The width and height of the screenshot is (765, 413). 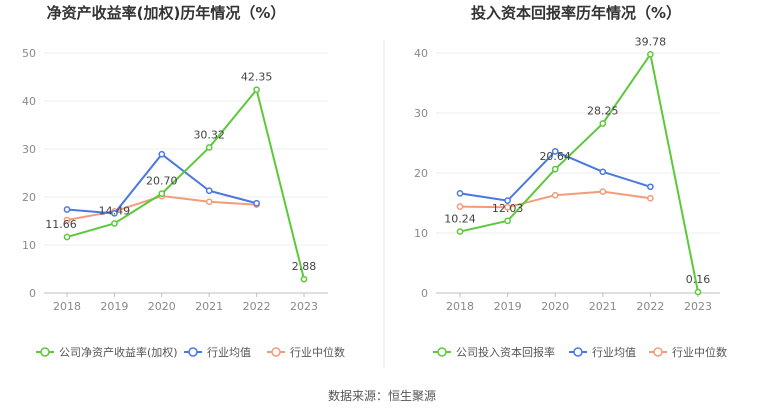 What do you see at coordinates (209, 134) in the screenshot?
I see `data-label: 30.32` at bounding box center [209, 134].